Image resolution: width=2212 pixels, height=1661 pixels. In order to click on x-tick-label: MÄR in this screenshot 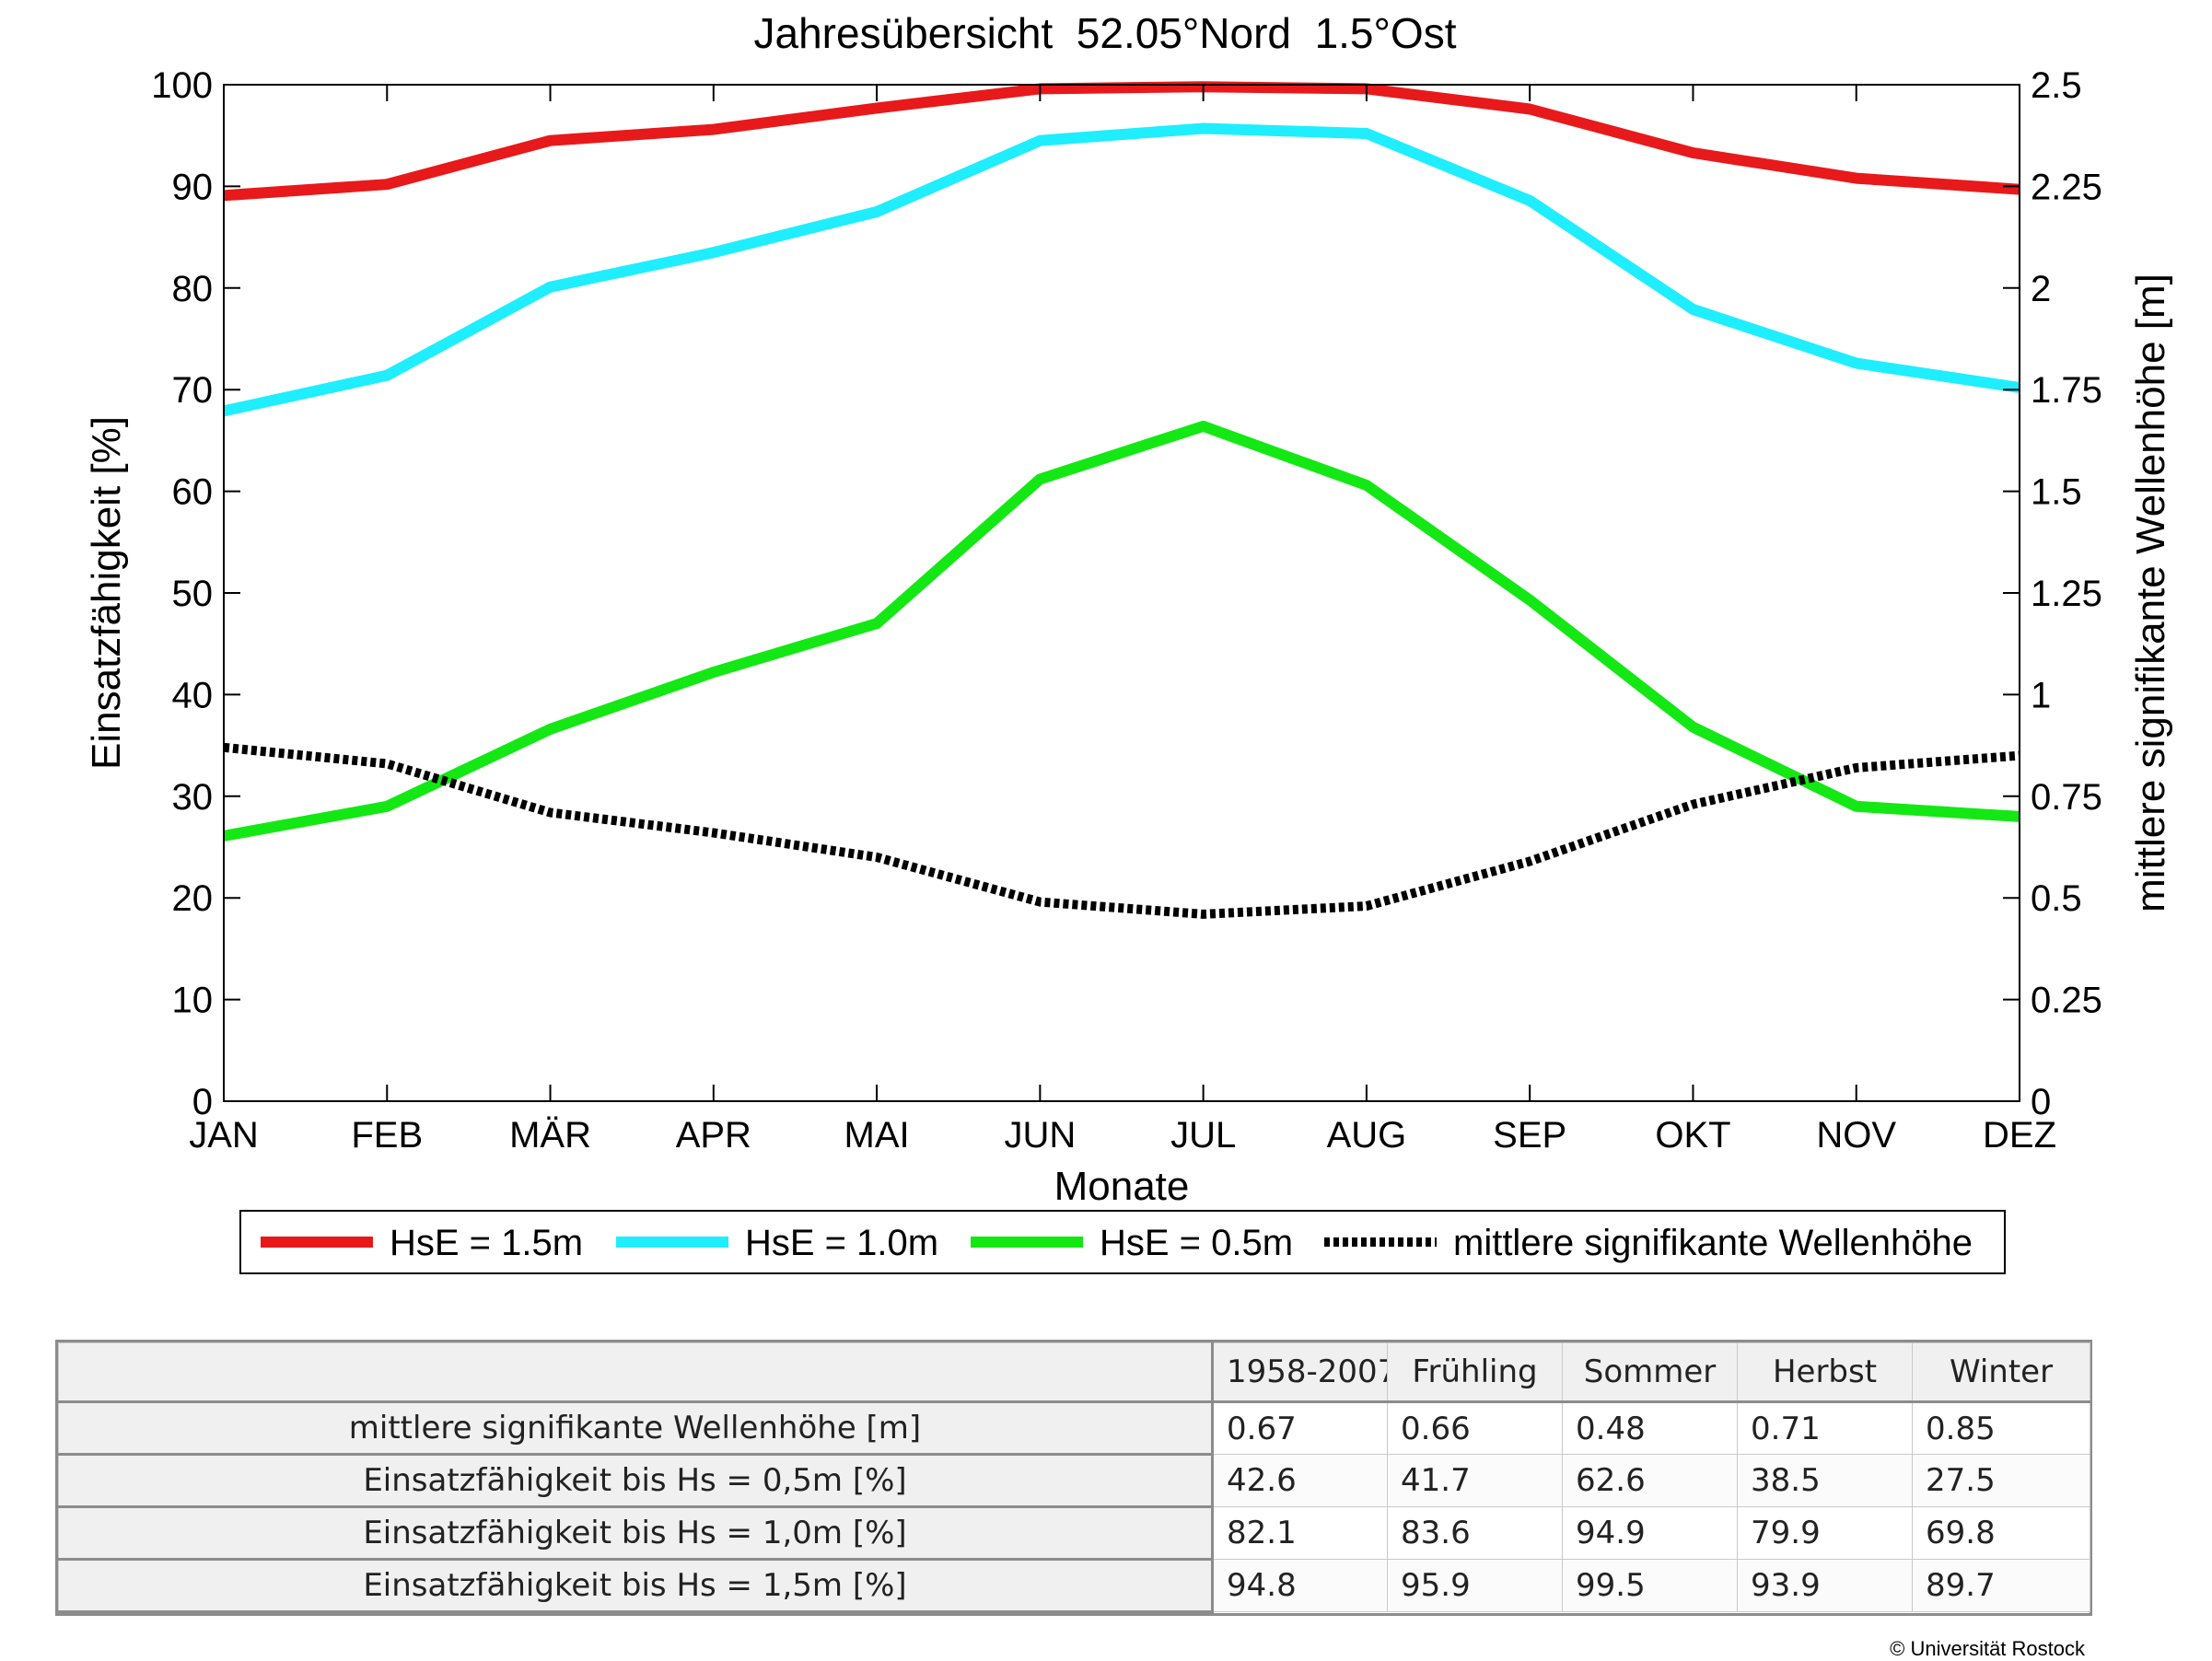, I will do `click(550, 1135)`.